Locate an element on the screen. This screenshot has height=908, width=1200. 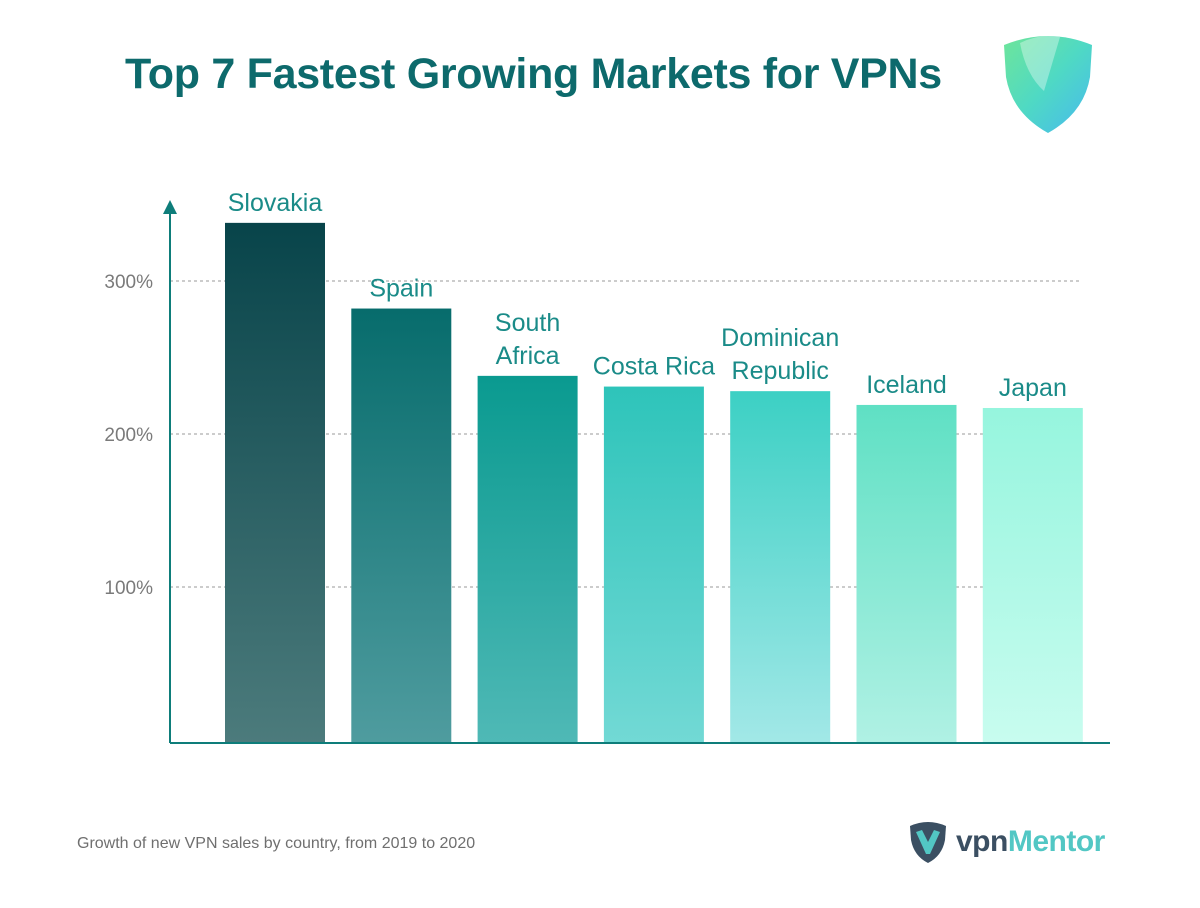
category-label: Africa is located at coordinates (528, 356).